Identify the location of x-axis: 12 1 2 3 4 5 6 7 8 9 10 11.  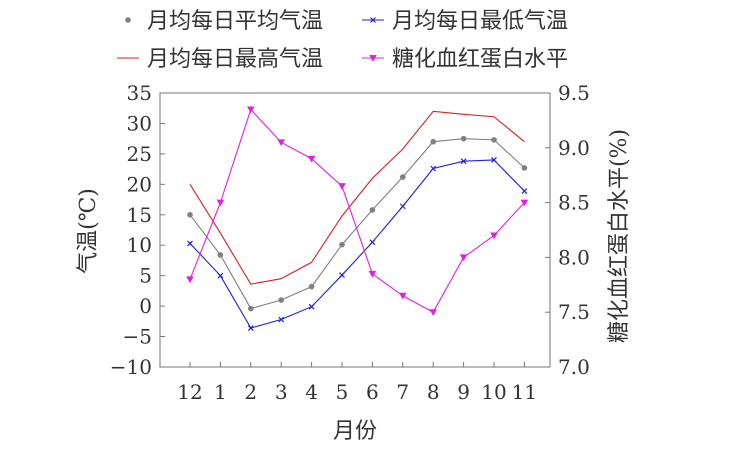
(357, 383).